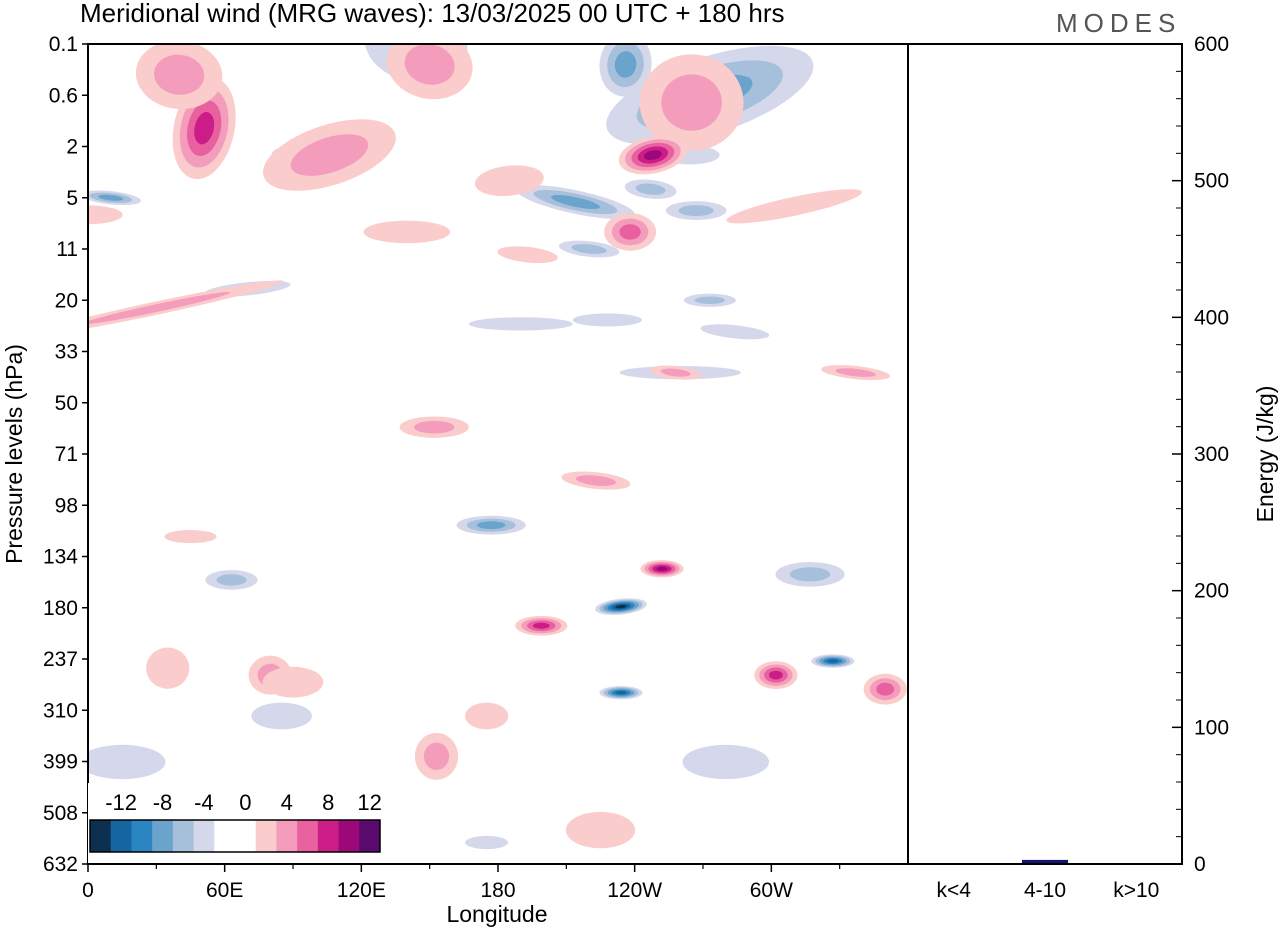 Image resolution: width=1280 pixels, height=930 pixels. I want to click on energy-category-label: k<4, so click(953, 890).